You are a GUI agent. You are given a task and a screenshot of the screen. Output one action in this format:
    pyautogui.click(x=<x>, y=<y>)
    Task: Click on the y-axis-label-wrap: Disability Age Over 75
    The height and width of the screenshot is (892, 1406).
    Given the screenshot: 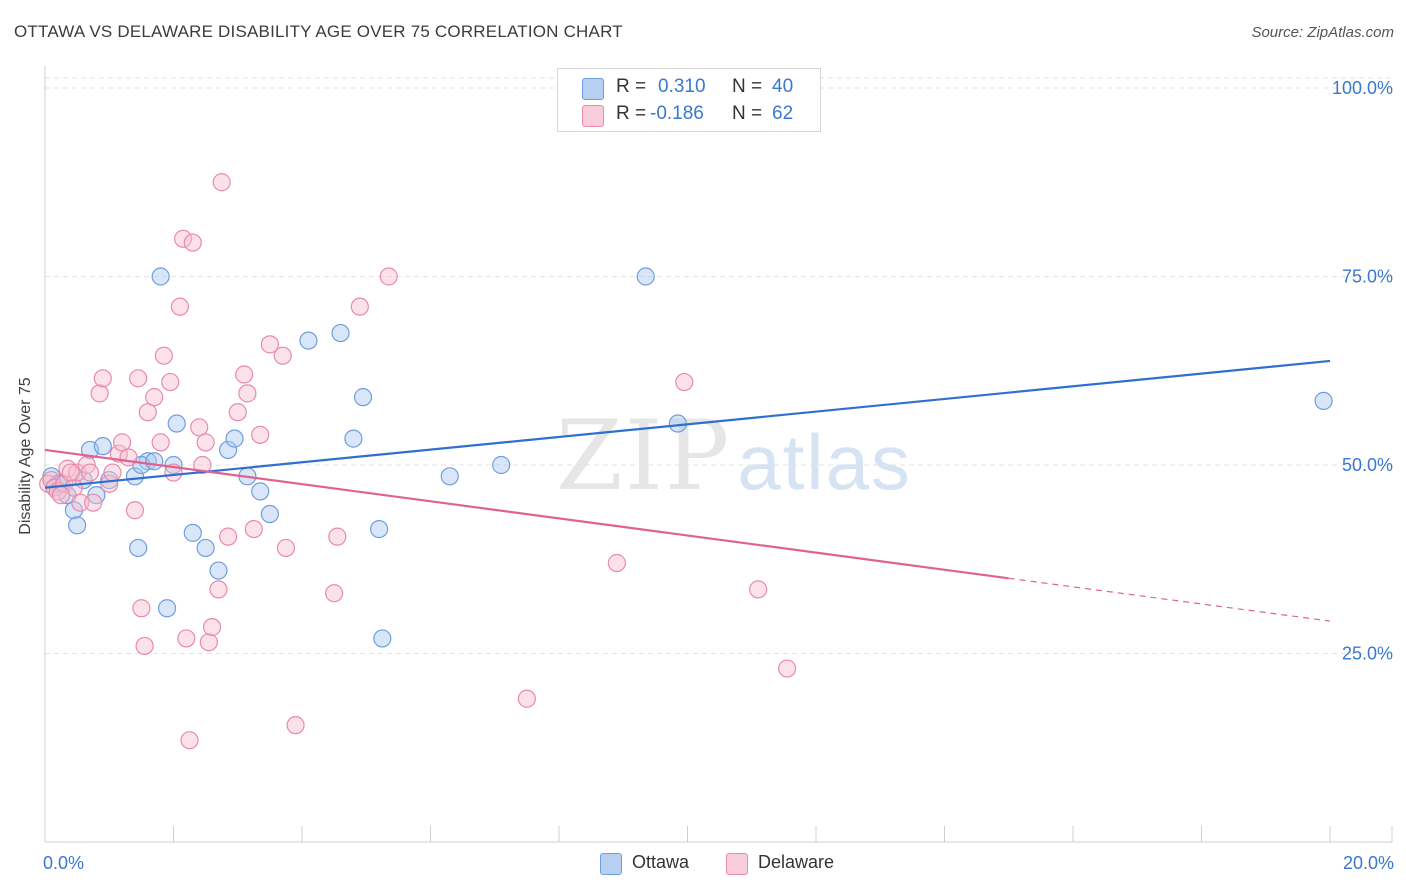 What is the action you would take?
    pyautogui.click(x=29, y=446)
    